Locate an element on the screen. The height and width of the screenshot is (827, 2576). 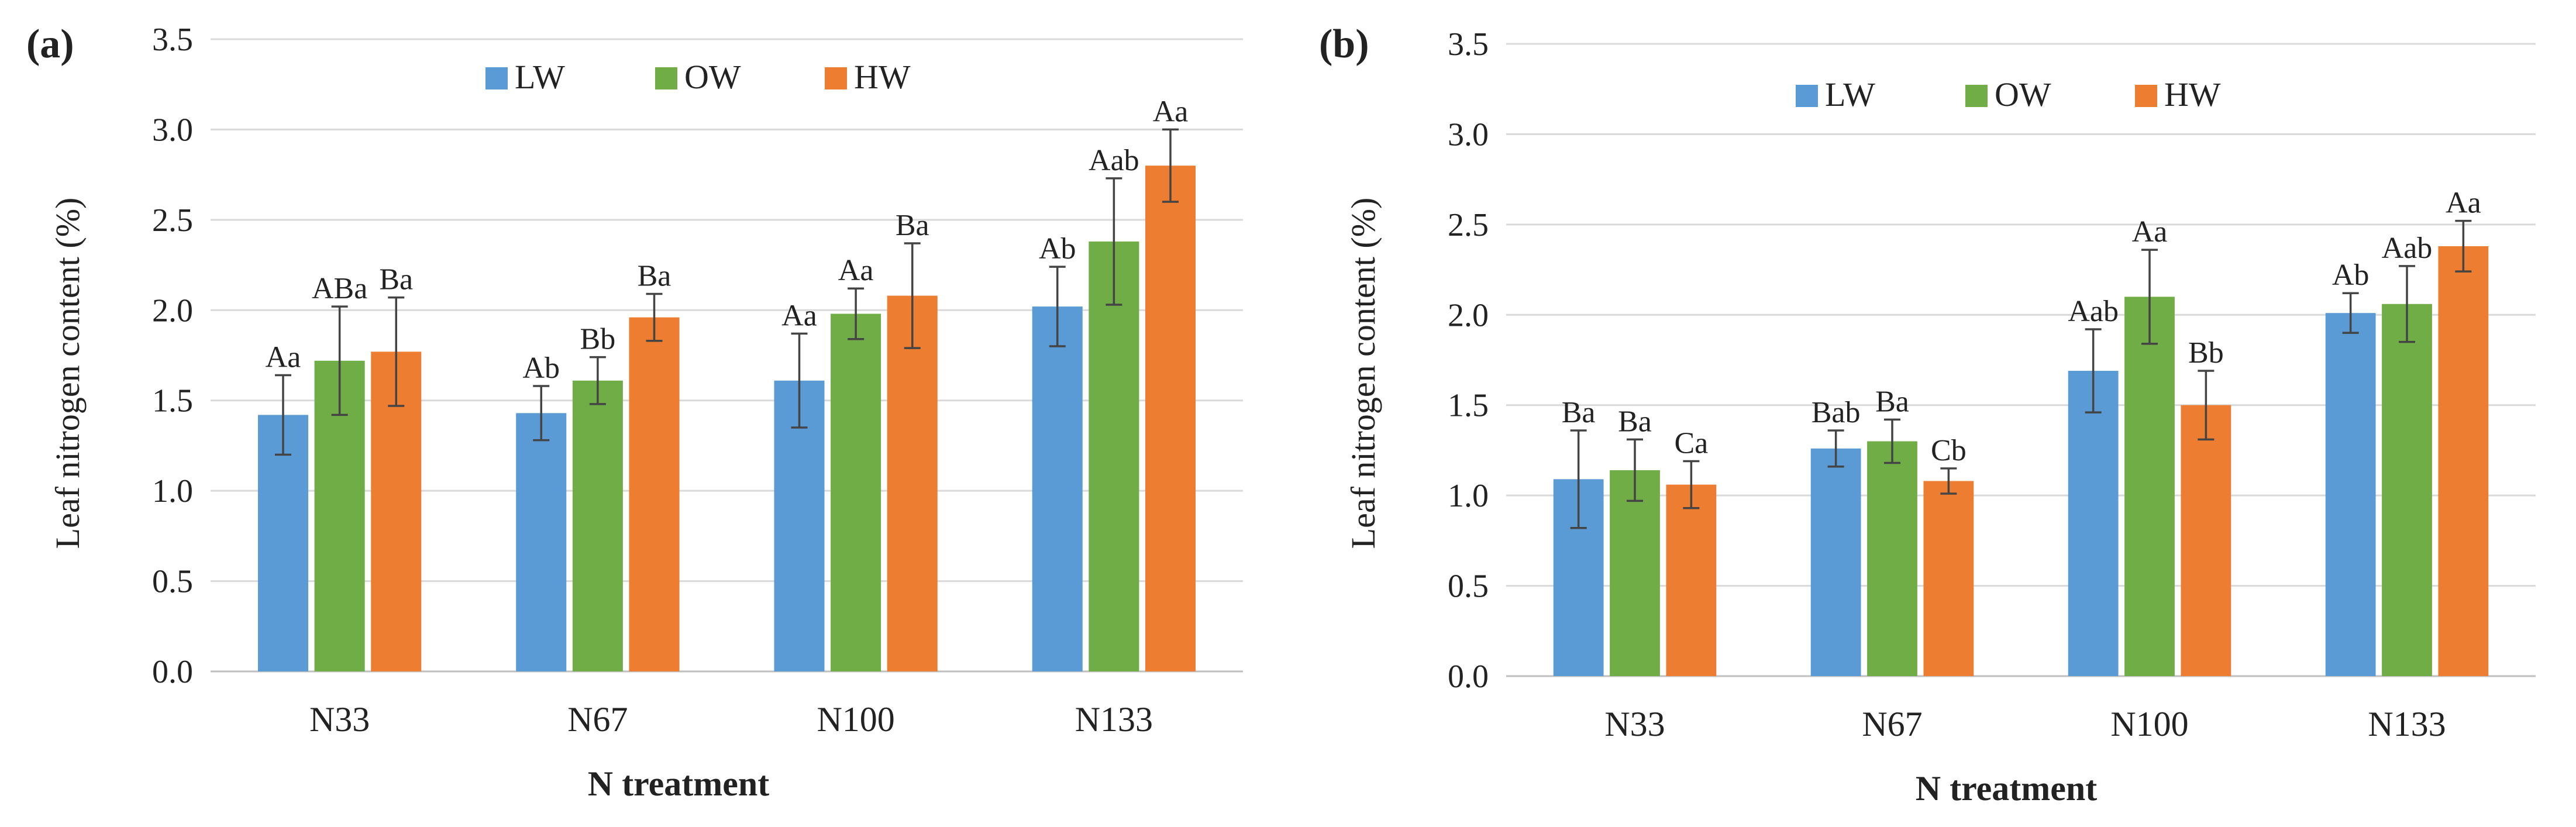
panel-b-bar-ow-n67 is located at coordinates (1892, 559).